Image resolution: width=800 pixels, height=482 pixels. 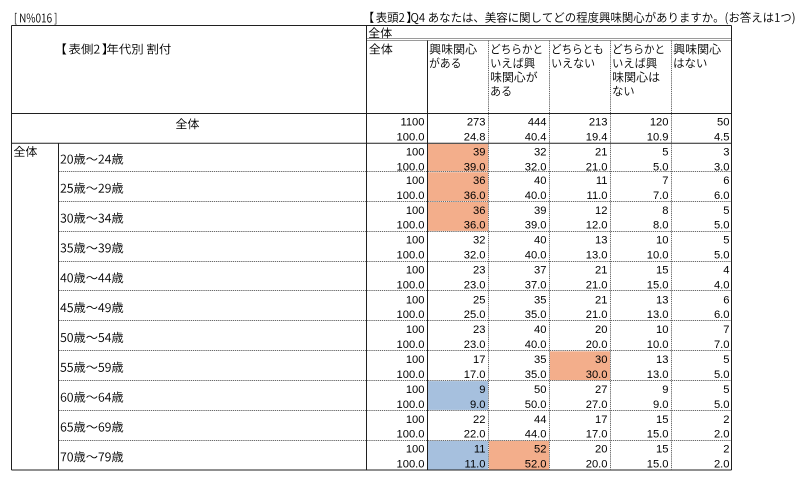 I want to click on svg-text: 37, so click(x=540, y=271).